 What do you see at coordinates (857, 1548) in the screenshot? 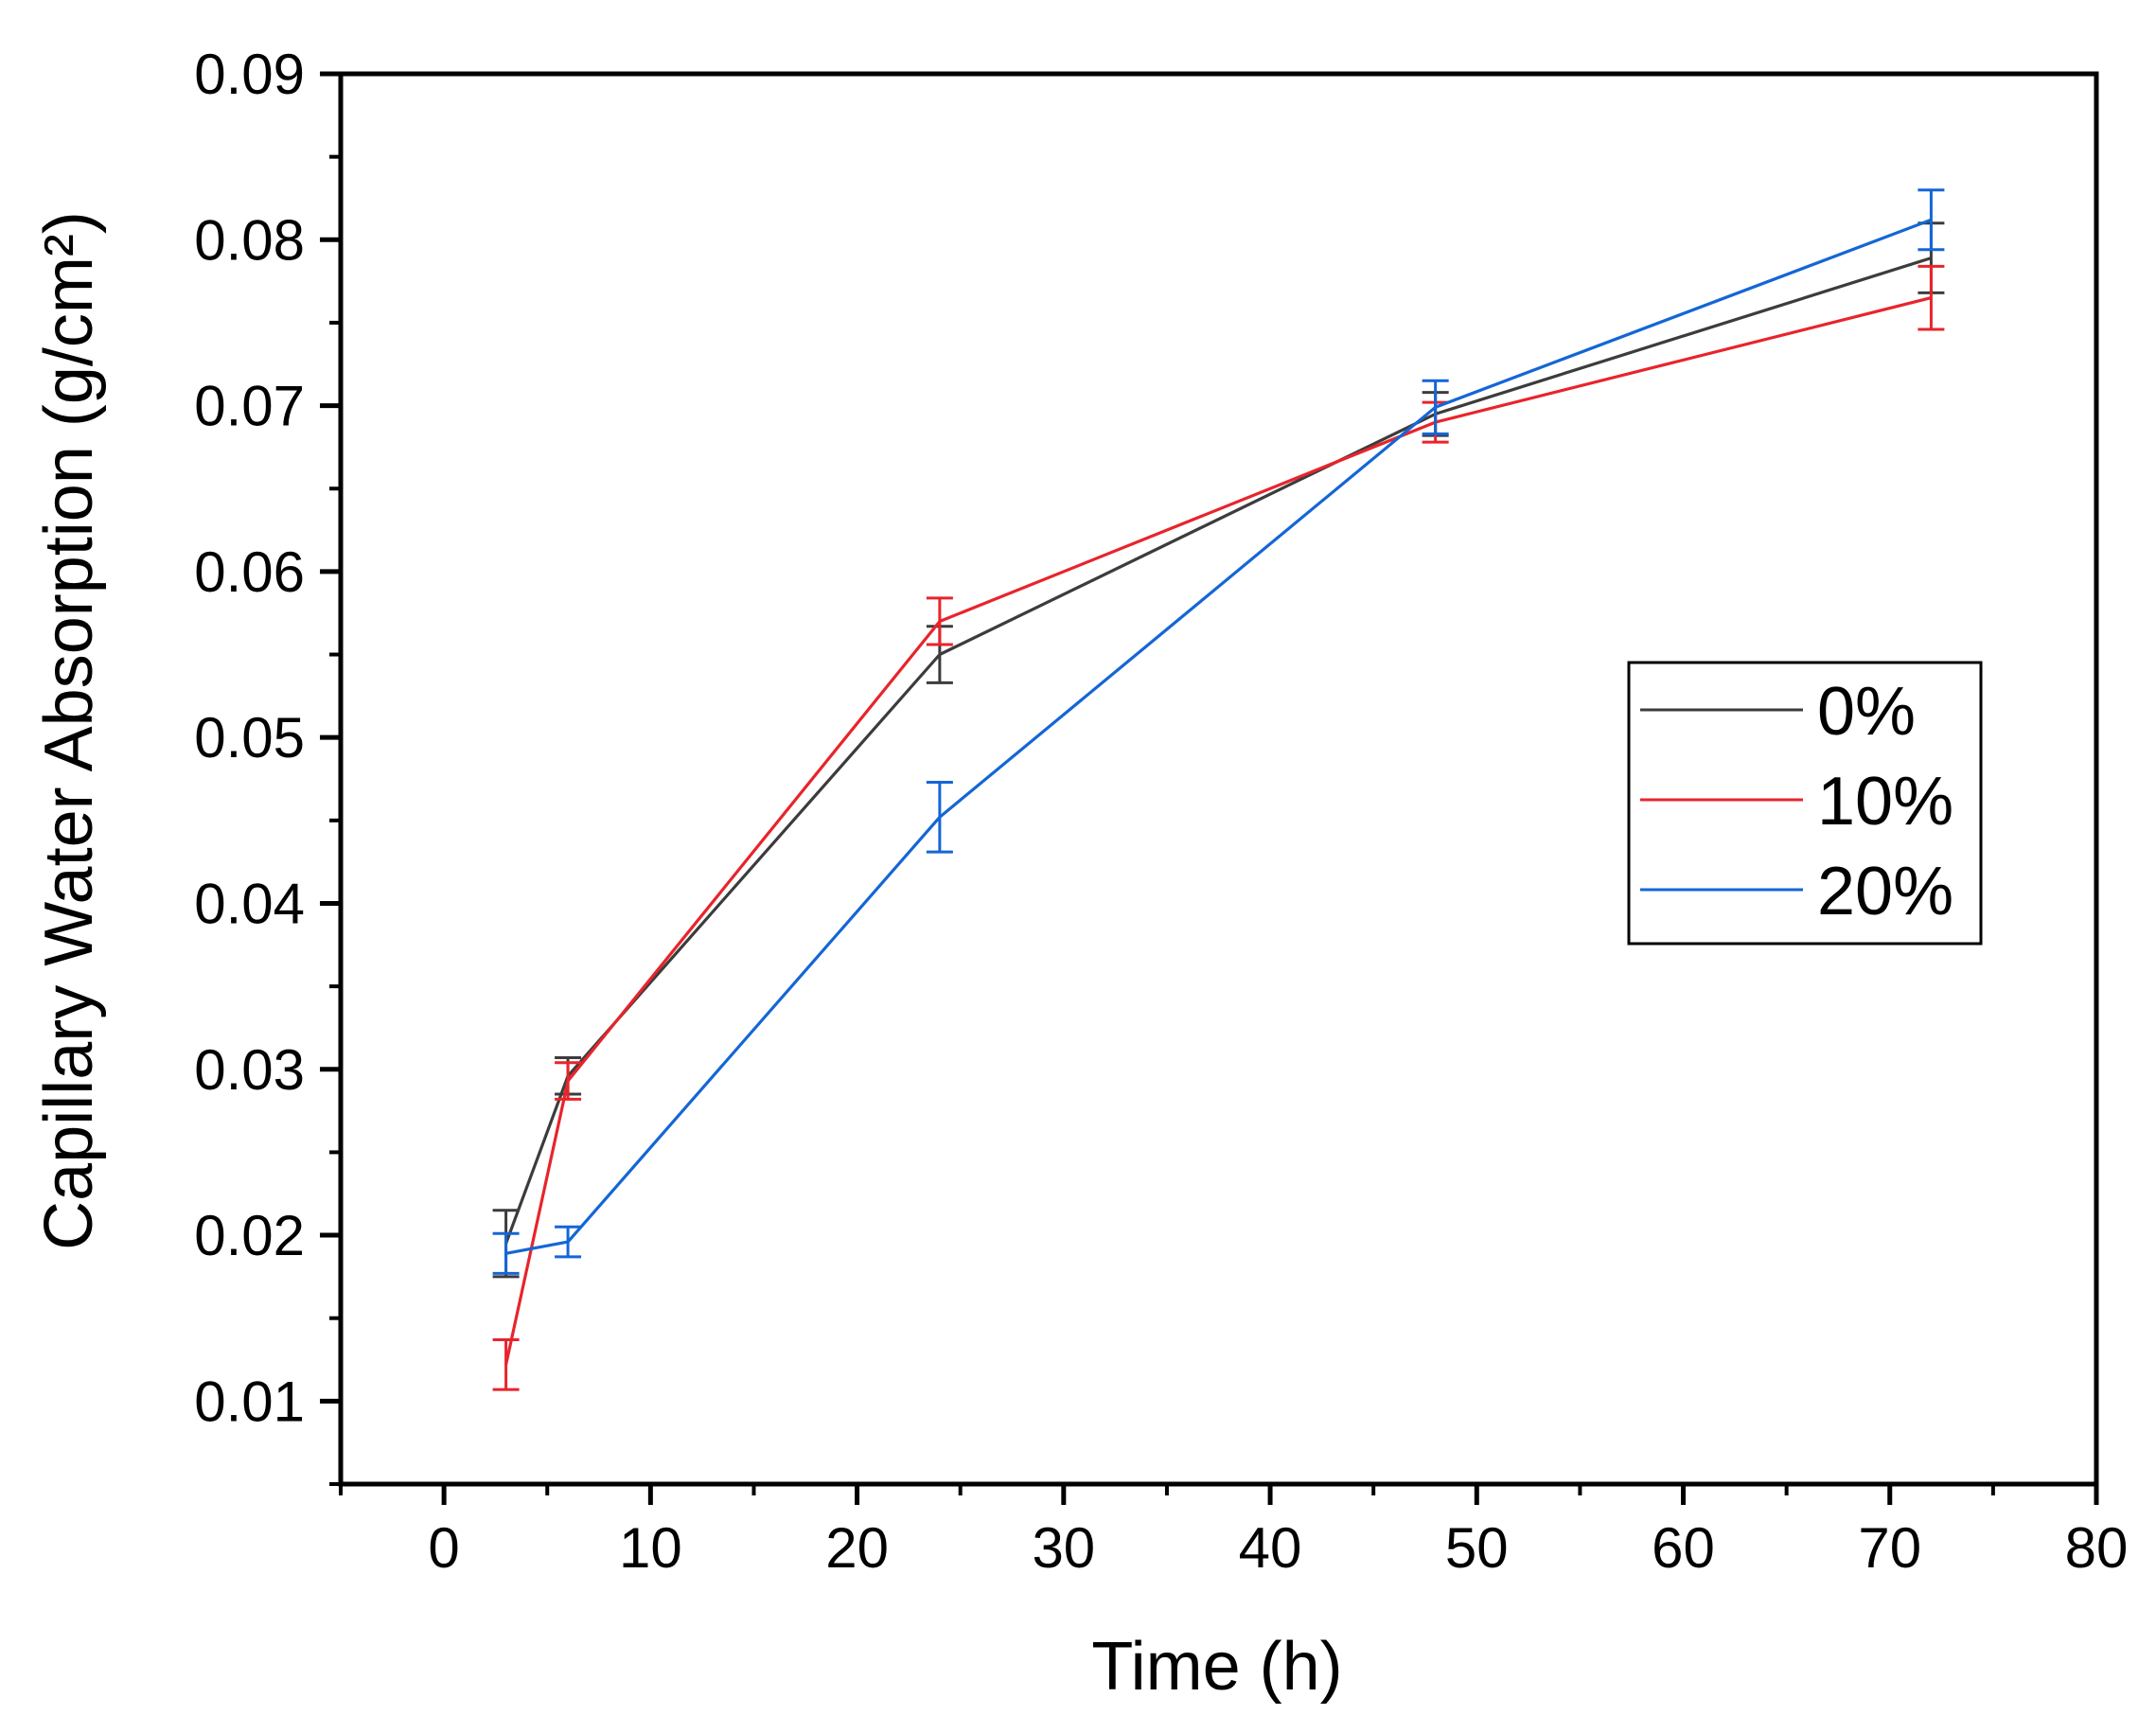
I see `x-tick-label: 20` at bounding box center [857, 1548].